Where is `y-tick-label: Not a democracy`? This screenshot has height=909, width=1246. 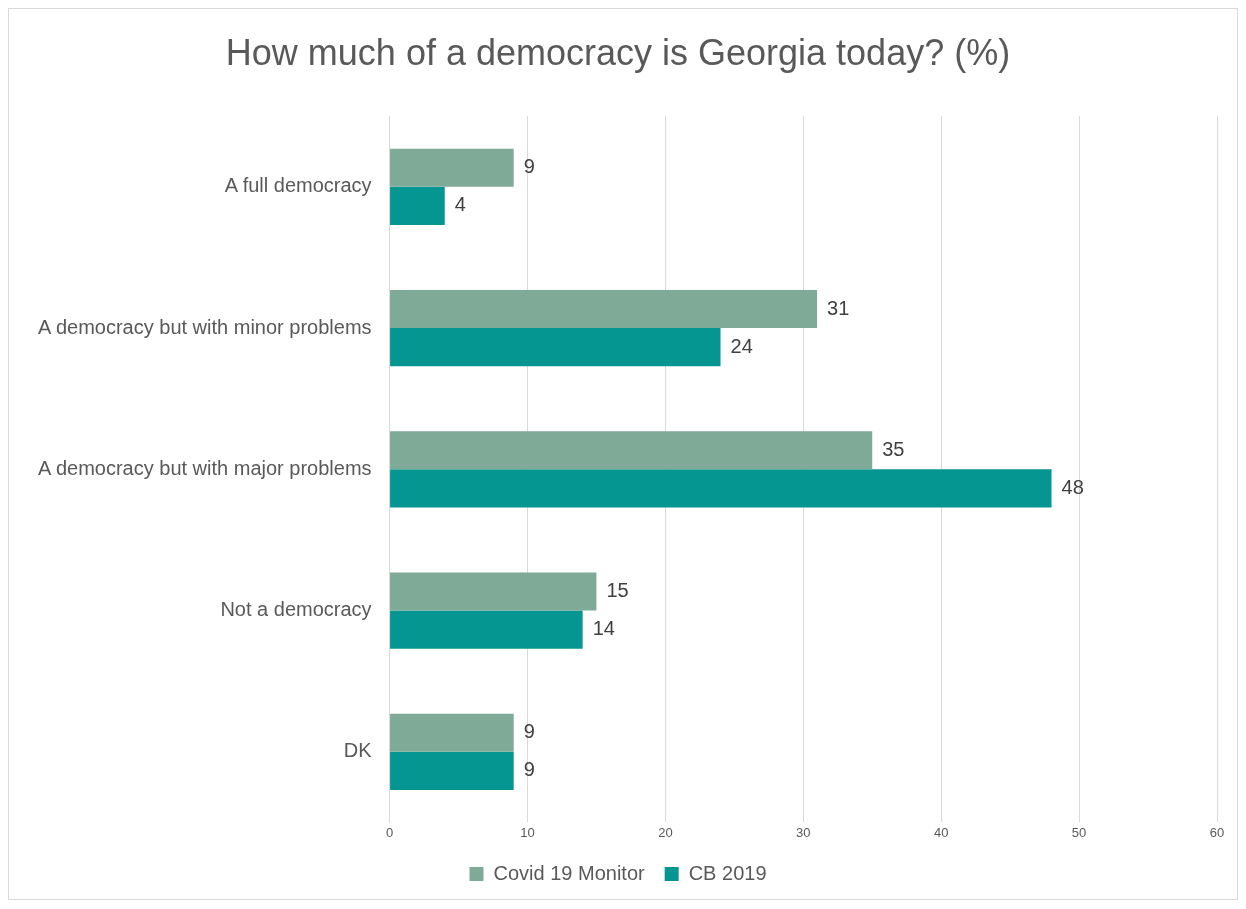 y-tick-label: Not a democracy is located at coordinates (296, 609).